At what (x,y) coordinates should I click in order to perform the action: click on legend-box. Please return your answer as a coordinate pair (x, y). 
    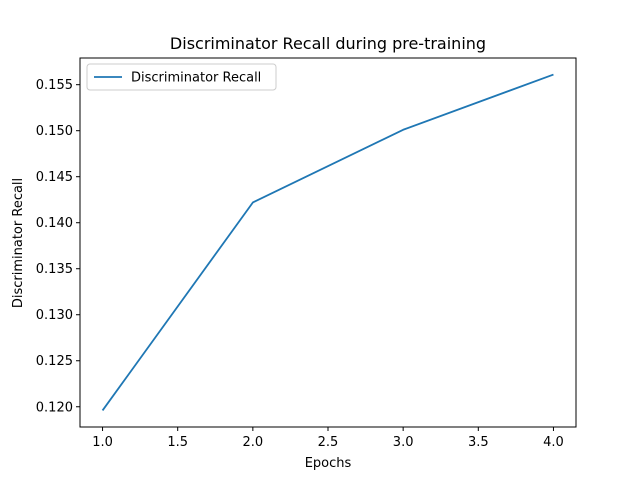
    Looking at the image, I should click on (181, 77).